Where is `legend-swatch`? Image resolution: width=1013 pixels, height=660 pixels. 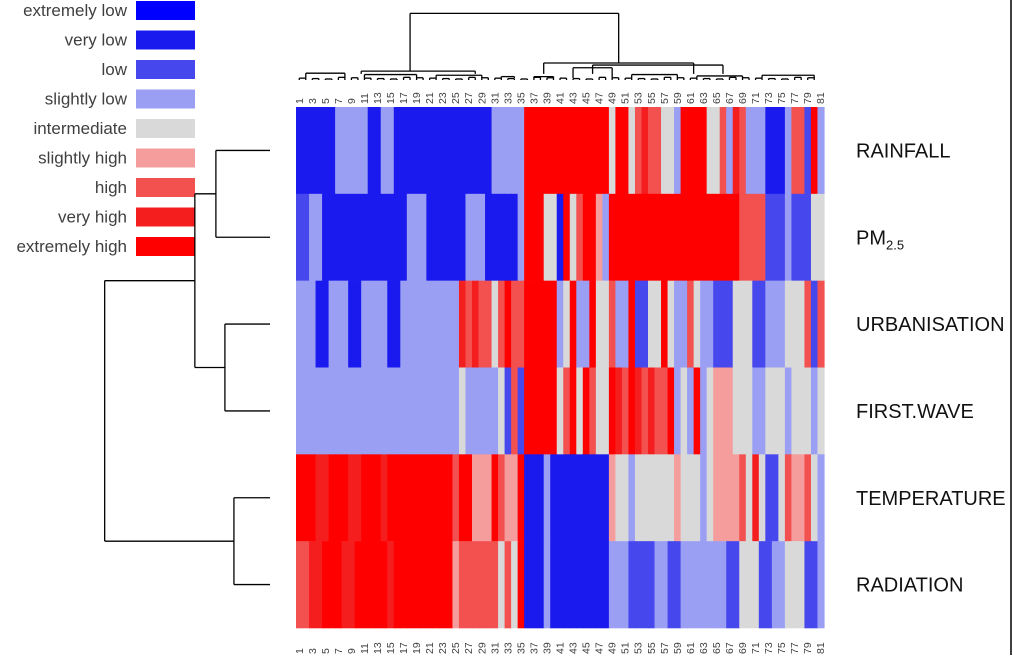
legend-swatch is located at coordinates (165, 128).